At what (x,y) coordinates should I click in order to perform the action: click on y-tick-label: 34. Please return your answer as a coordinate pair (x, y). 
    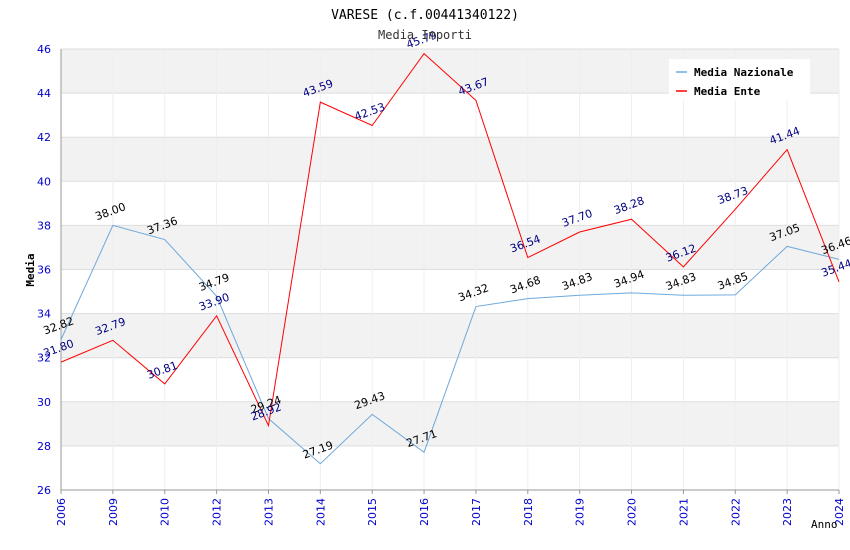
    Looking at the image, I should click on (44, 314).